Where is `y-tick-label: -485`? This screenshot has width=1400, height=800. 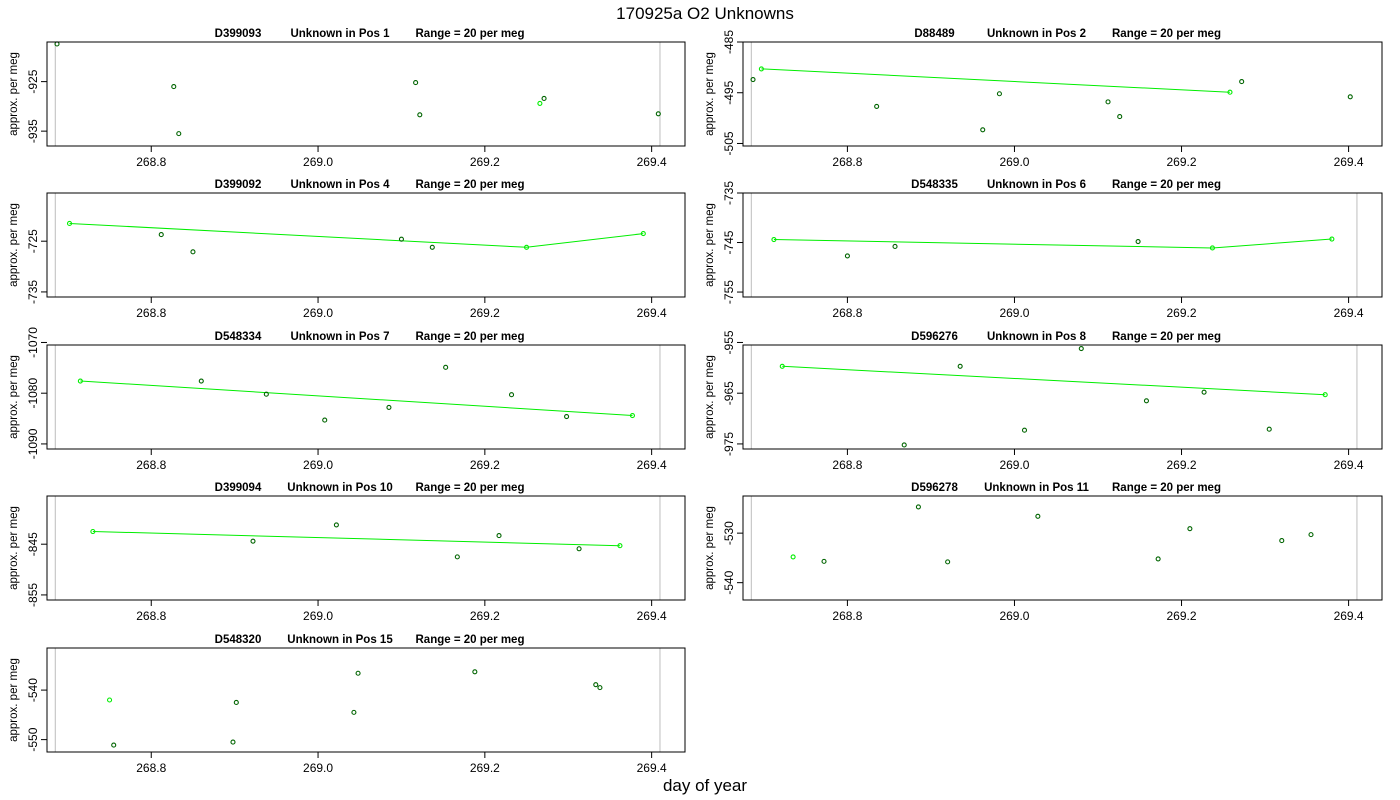 y-tick-label: -485 is located at coordinates (729, 42).